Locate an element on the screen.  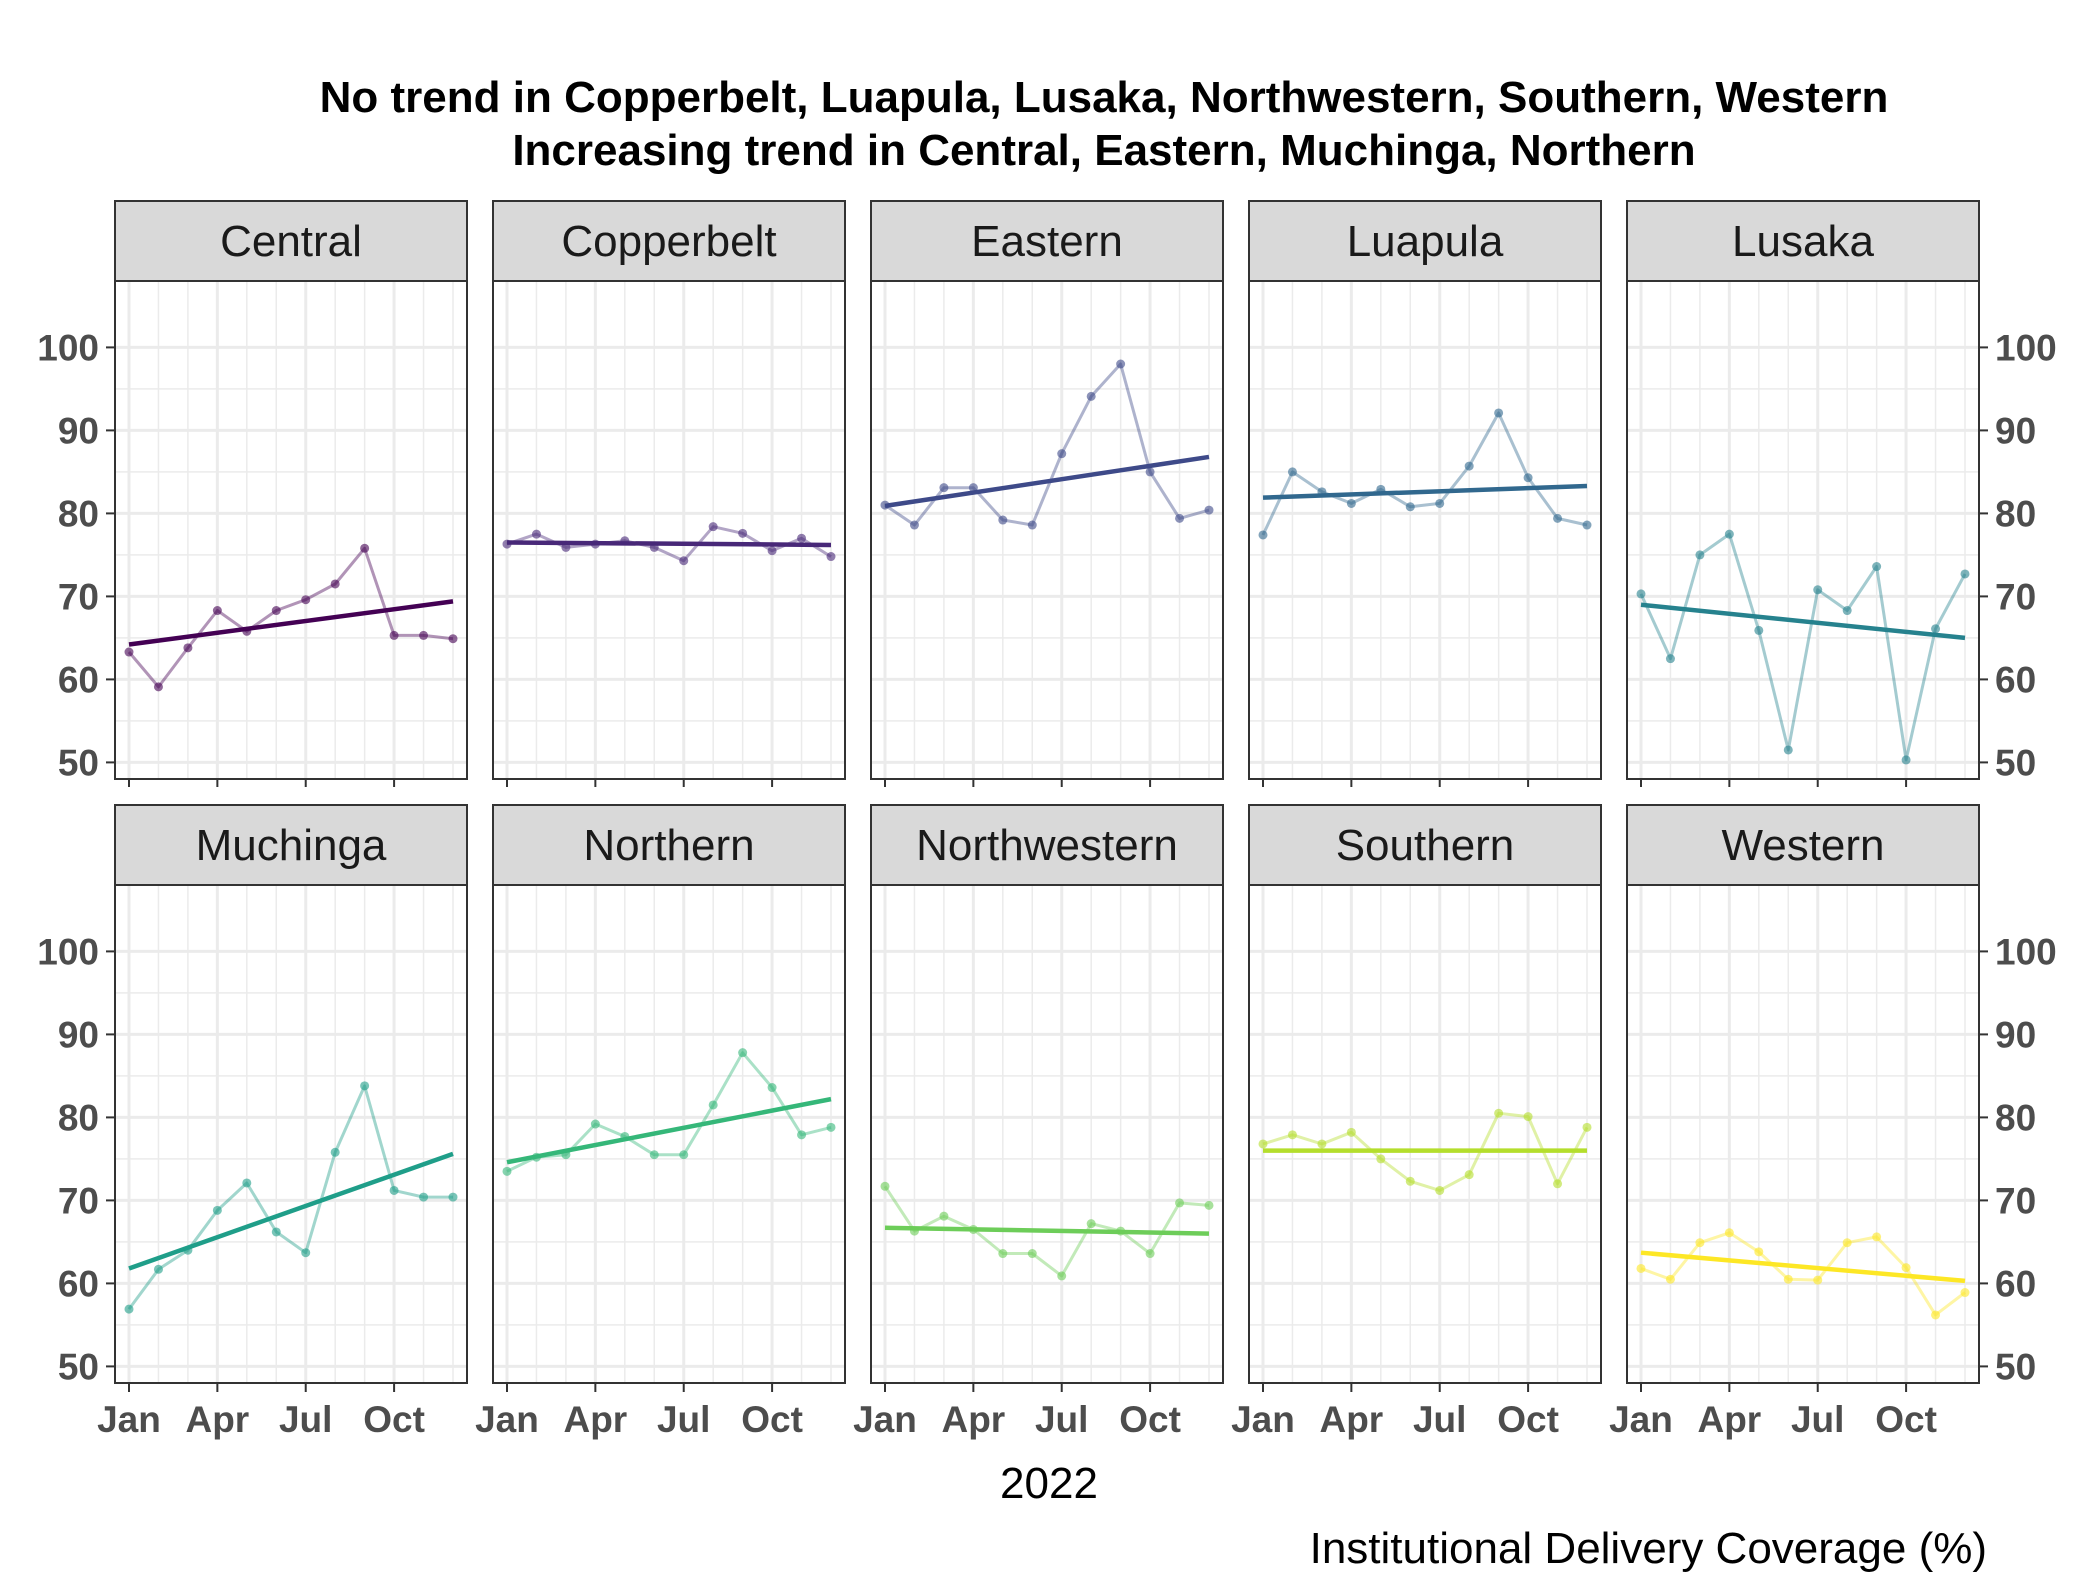
facet-northwestern: Northwestern Jan Apr Jul Oct is located at coordinates (1038, 1122).